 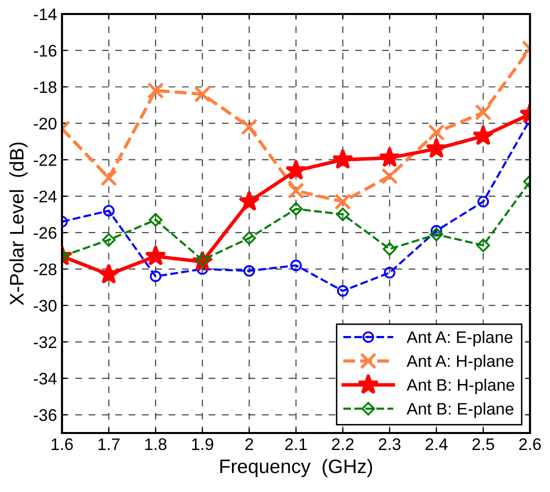 What do you see at coordinates (45, 415) in the screenshot?
I see `y-tick-label: -36` at bounding box center [45, 415].